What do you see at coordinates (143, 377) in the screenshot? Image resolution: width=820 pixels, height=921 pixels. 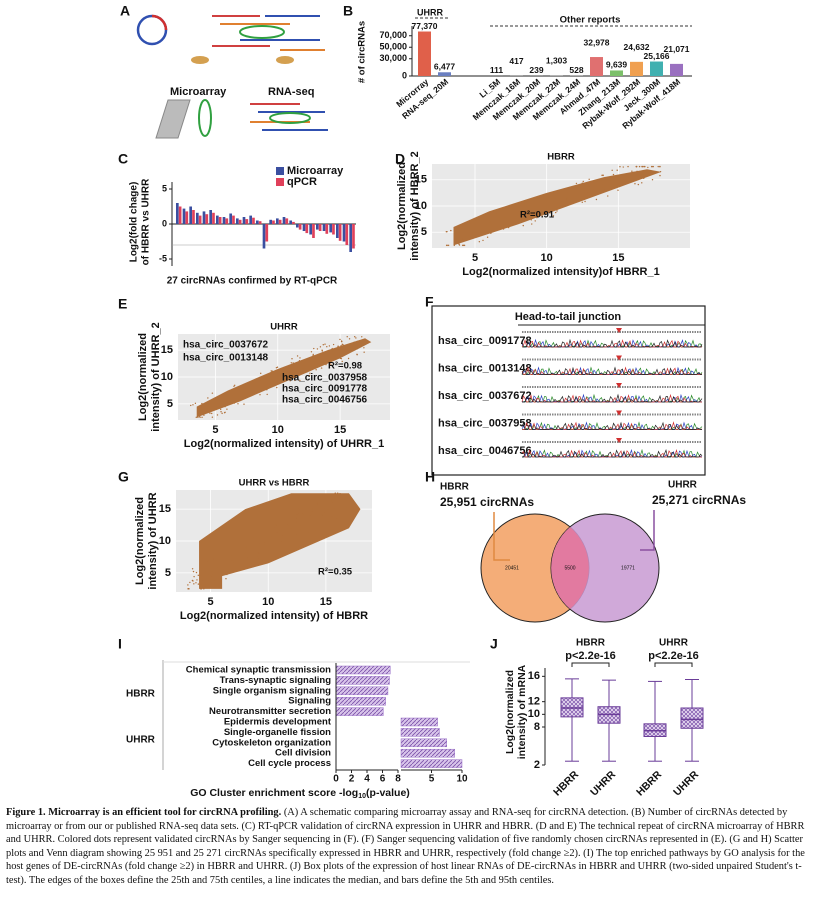 I see `axis-label: Log2(normalized` at bounding box center [143, 377].